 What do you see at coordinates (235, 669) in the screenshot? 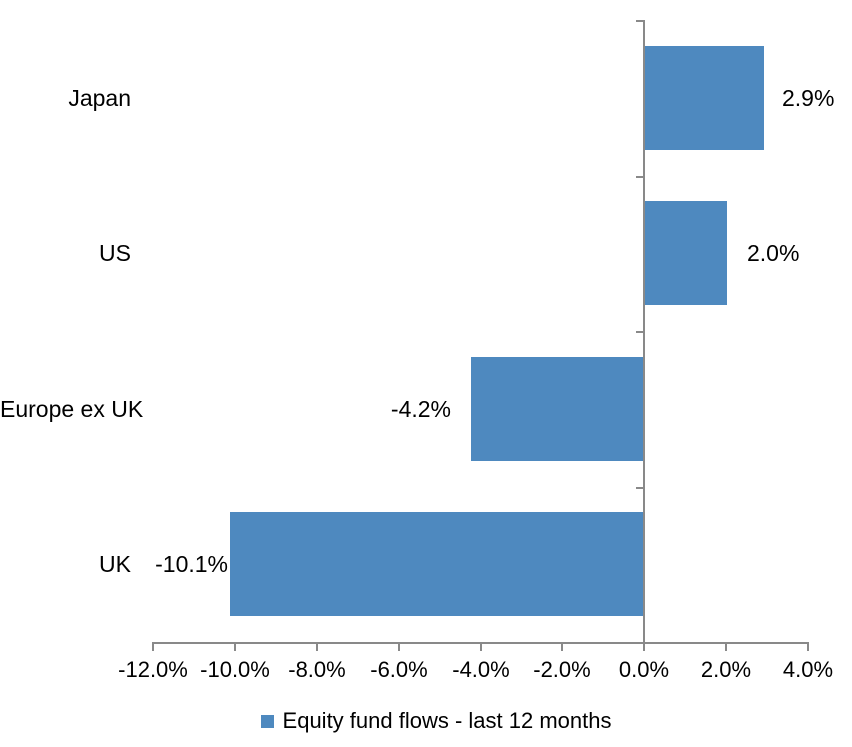
I see `x-tick-label-10-0: -10.0%` at bounding box center [235, 669].